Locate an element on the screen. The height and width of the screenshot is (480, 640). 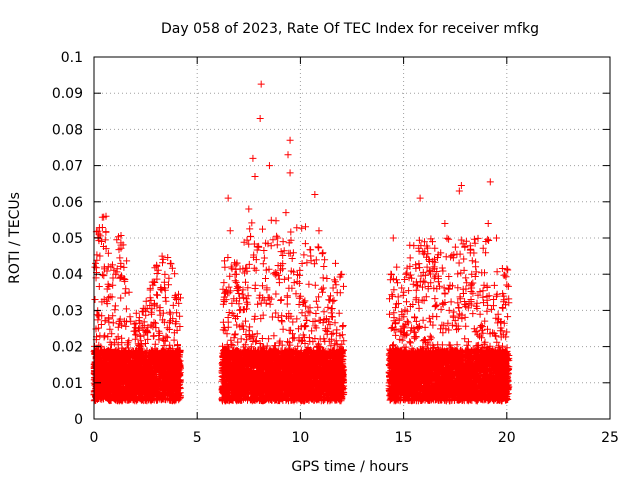
x-tick-label: 5 is located at coordinates (197, 438).